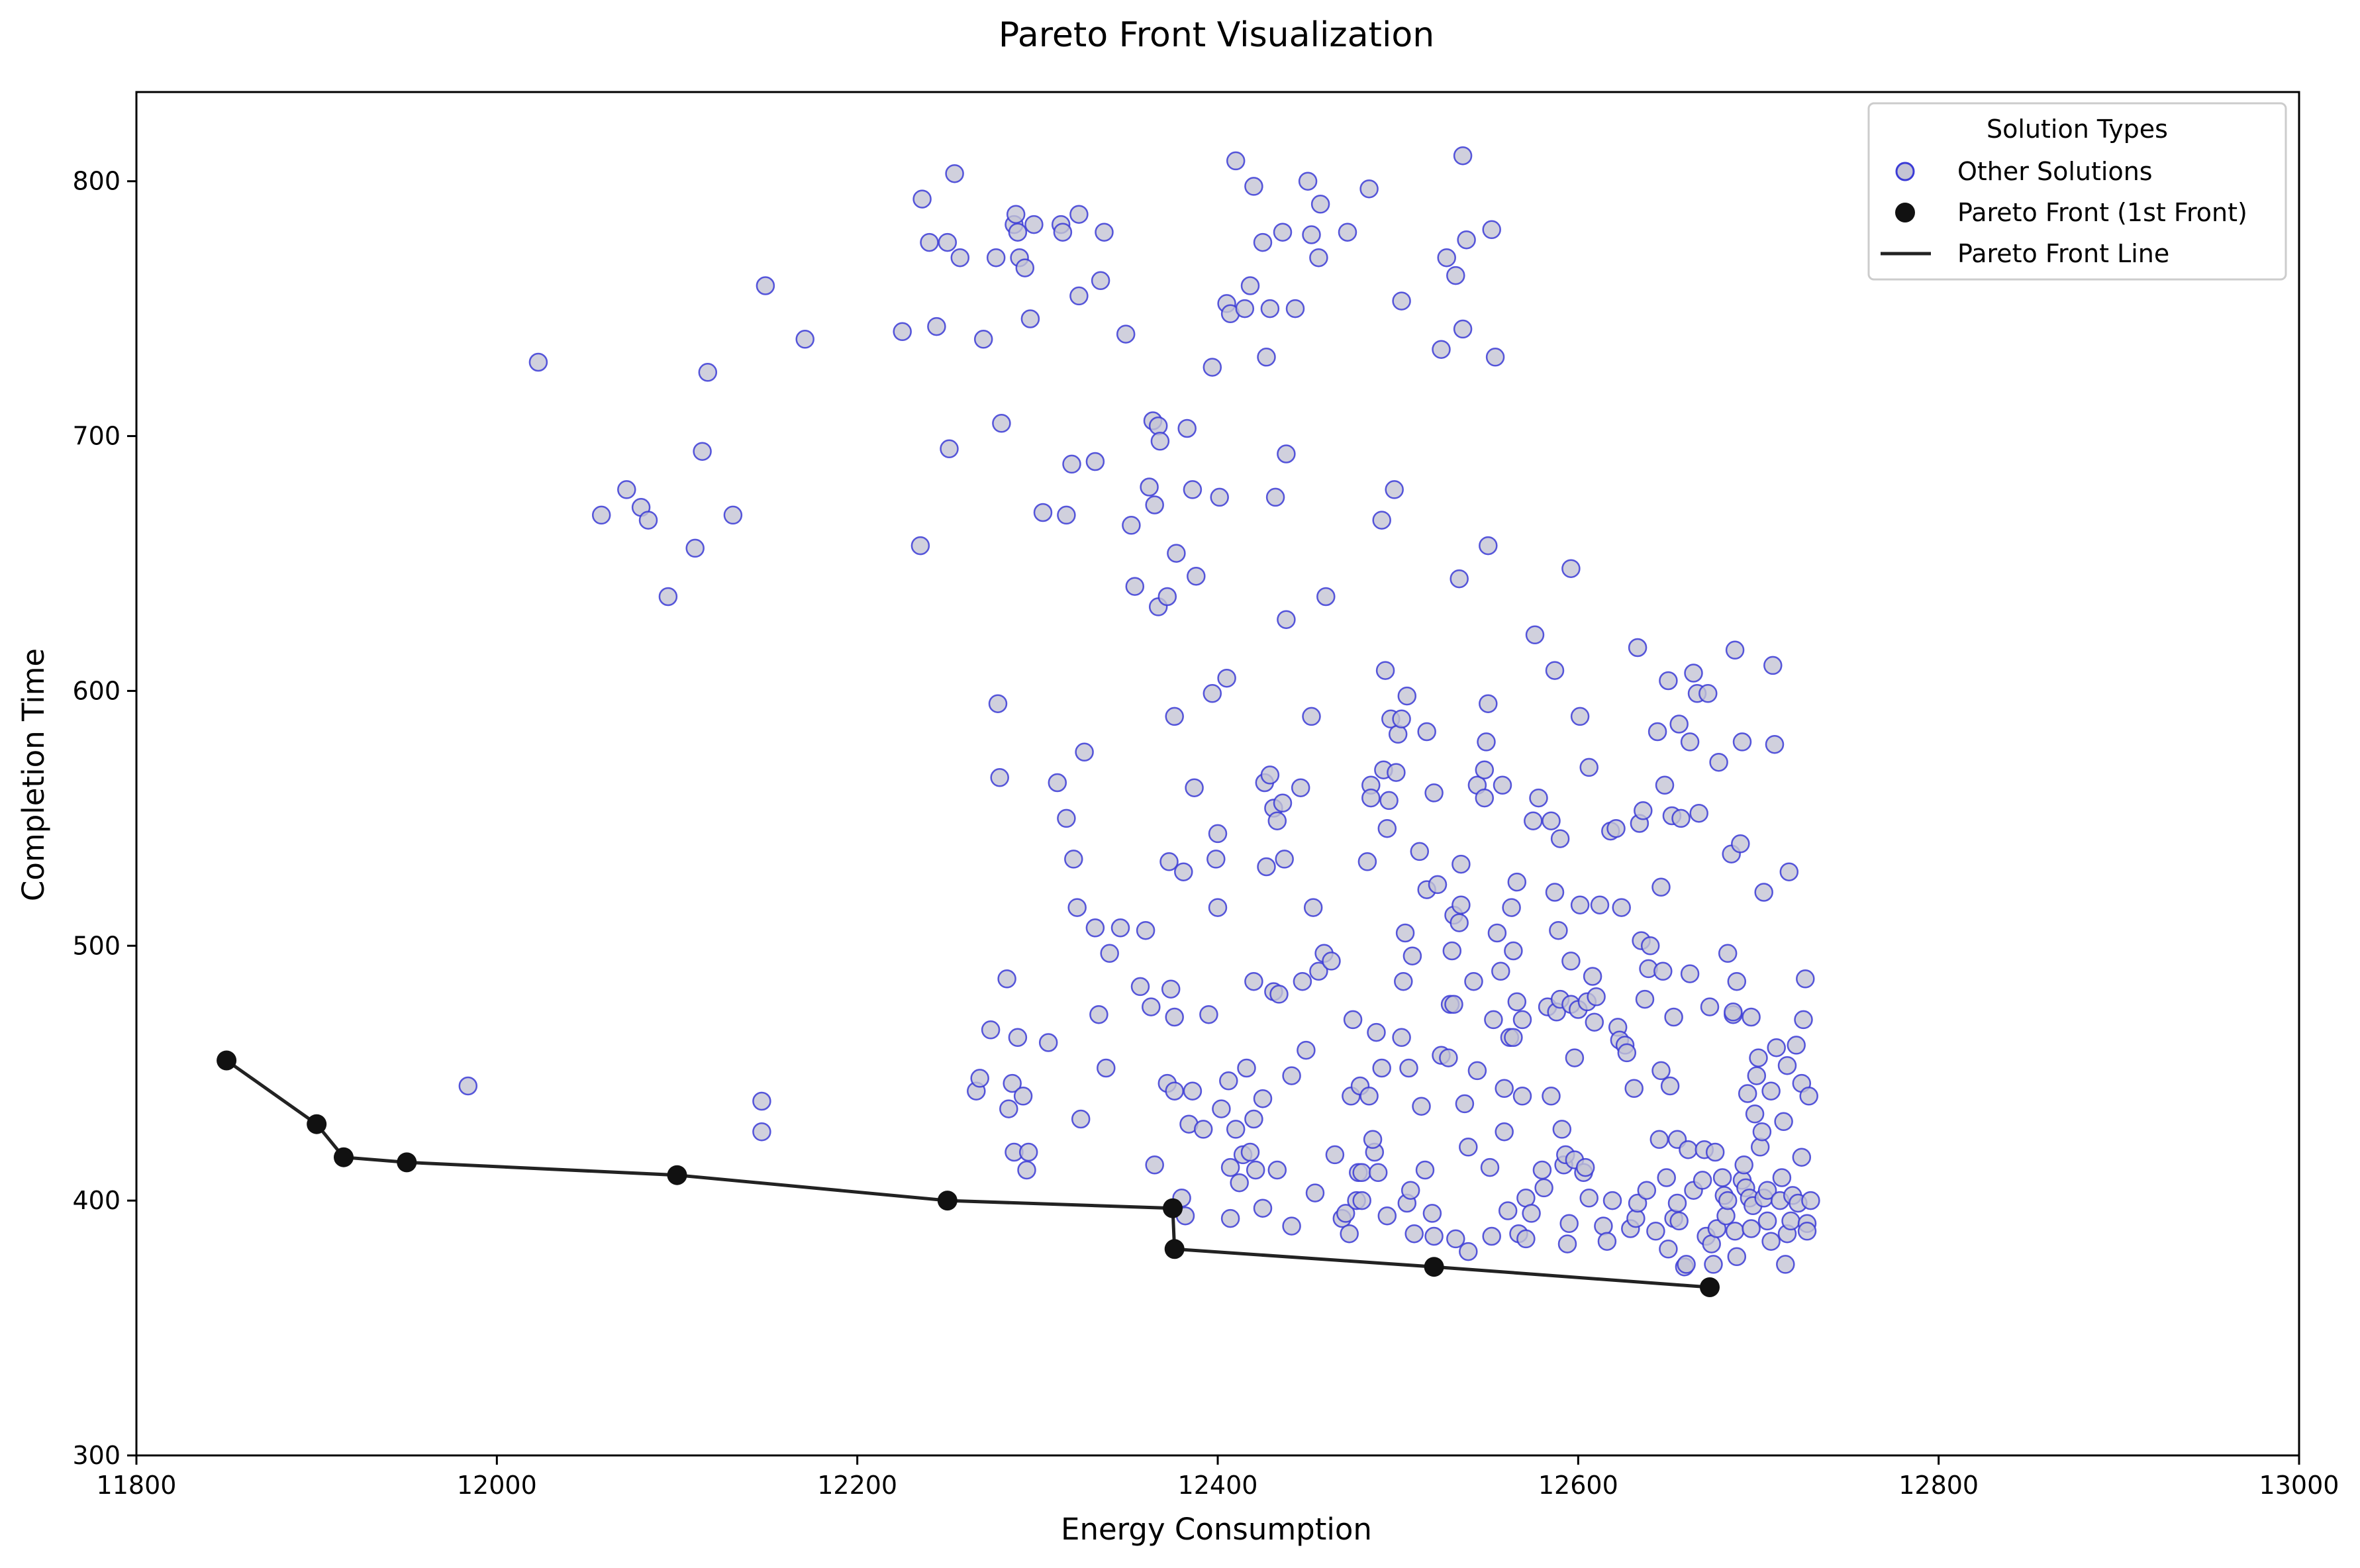 This screenshot has width=2360, height=1568. Describe the element at coordinates (96, 436) in the screenshot. I see `y-tick-label: 700` at that location.